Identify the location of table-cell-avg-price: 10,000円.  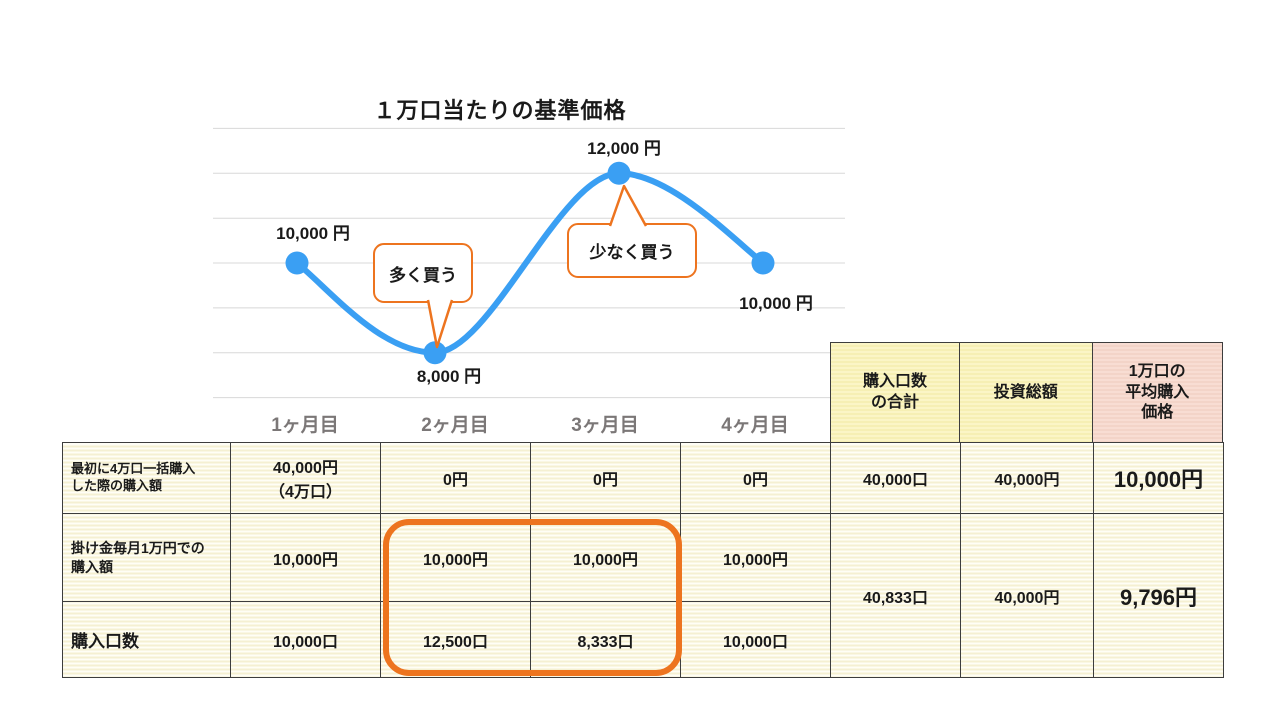
(1158, 478).